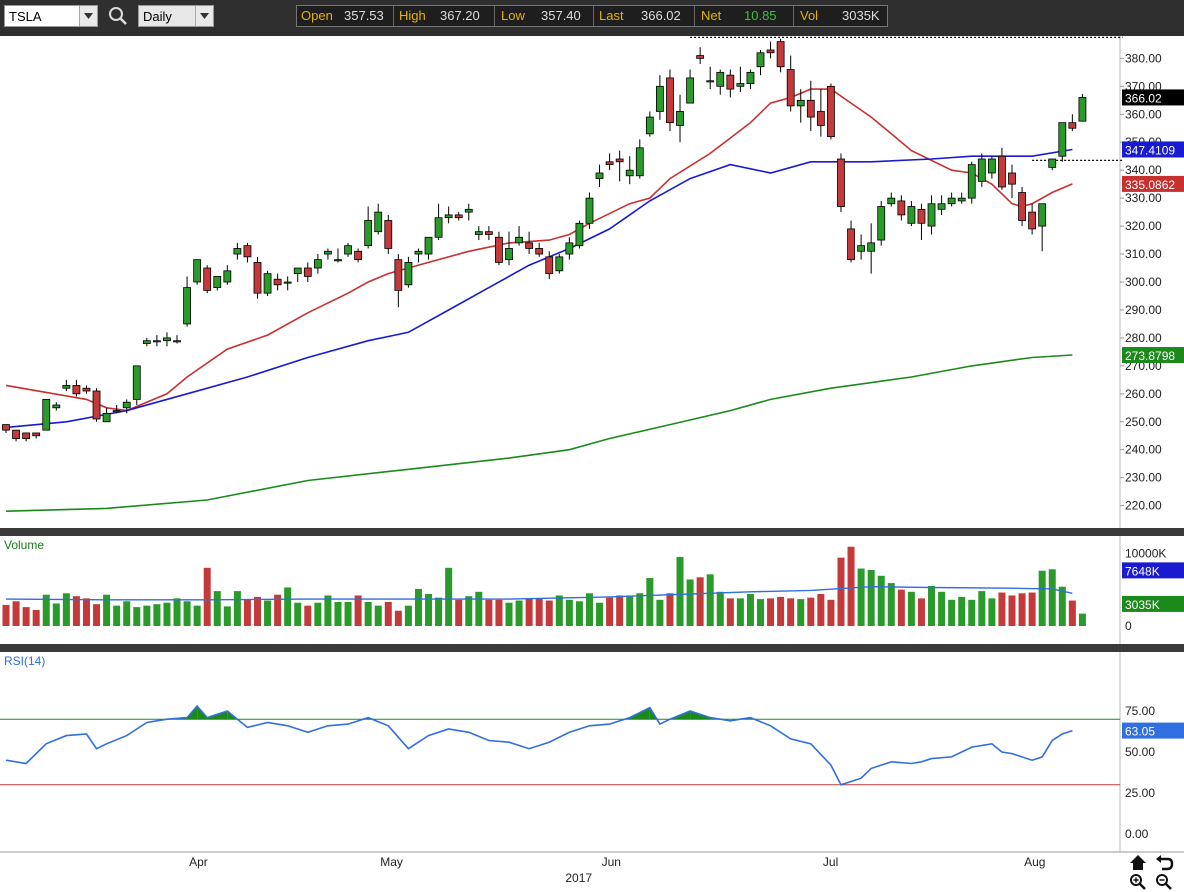 This screenshot has height=892, width=1184. Describe the element at coordinates (1153, 97) in the screenshot. I see `price-value-tag-1-bg` at that location.